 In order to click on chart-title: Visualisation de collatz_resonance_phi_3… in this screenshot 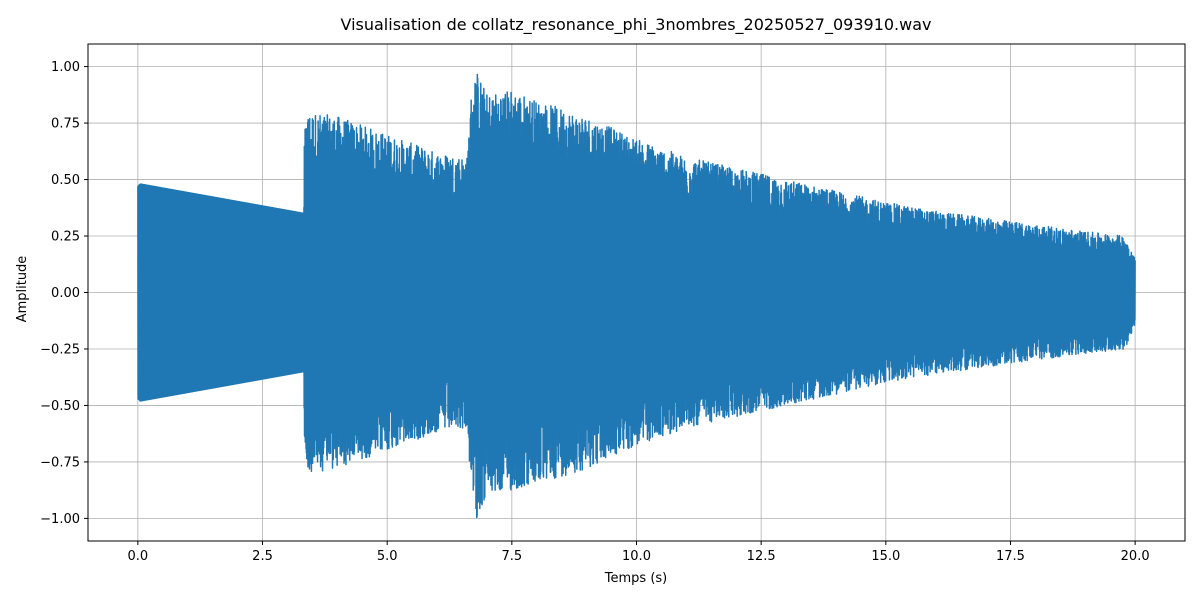, I will do `click(635, 25)`.